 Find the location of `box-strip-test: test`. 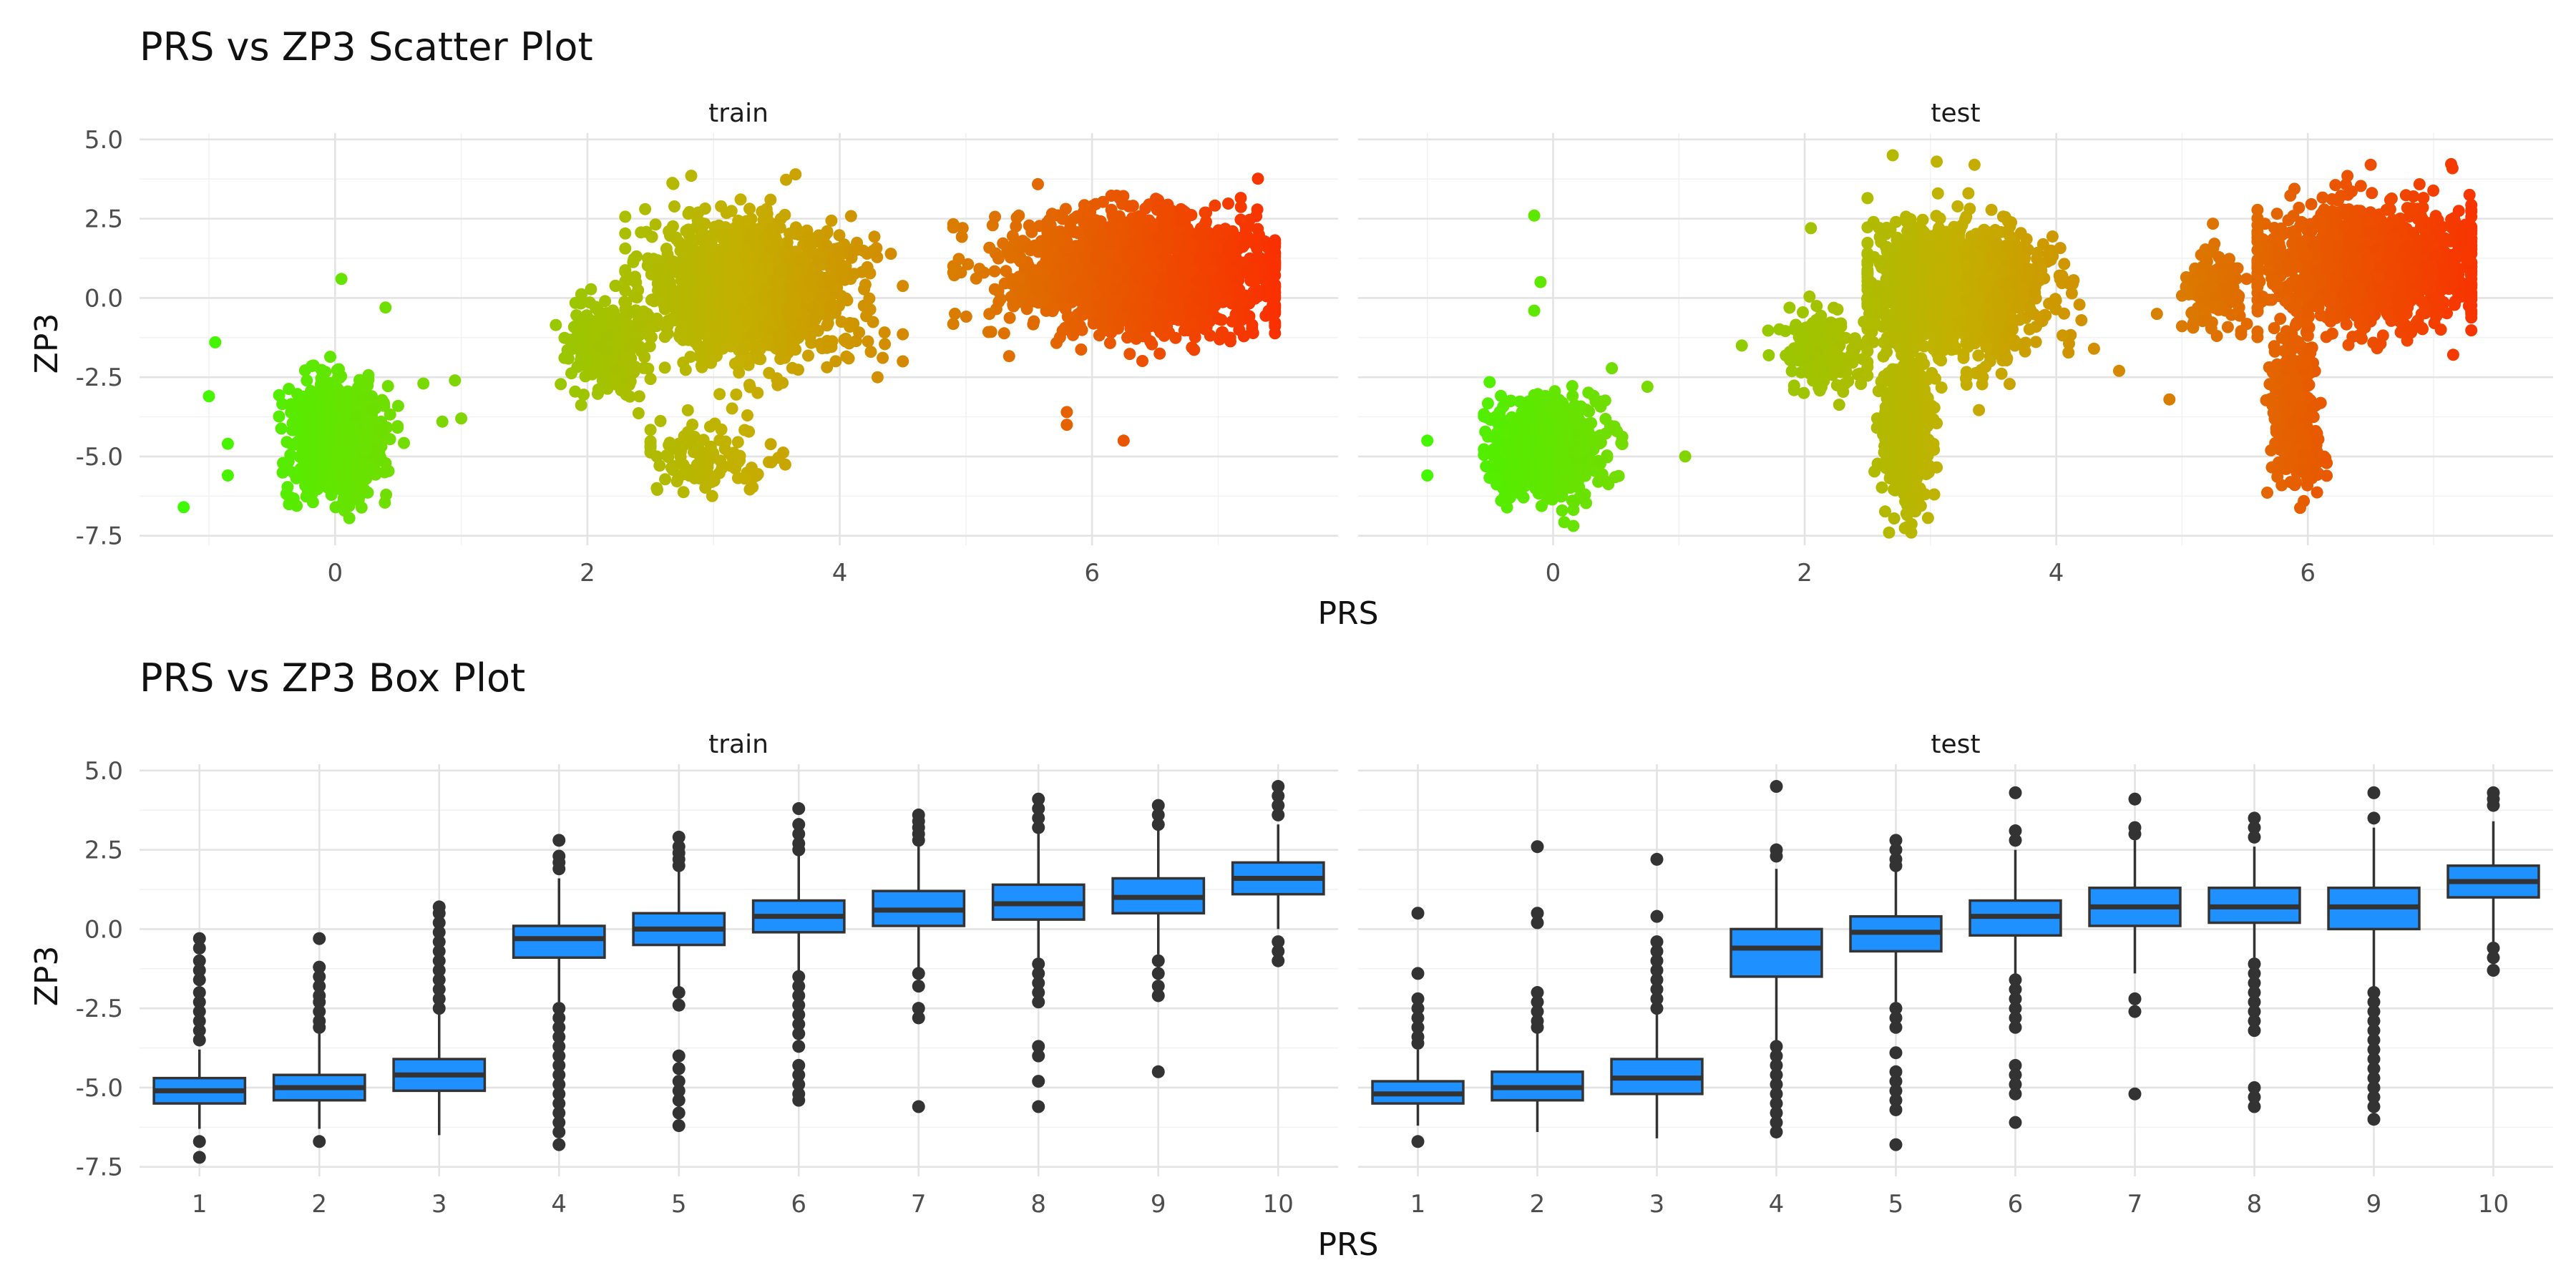

box-strip-test: test is located at coordinates (1955, 744).